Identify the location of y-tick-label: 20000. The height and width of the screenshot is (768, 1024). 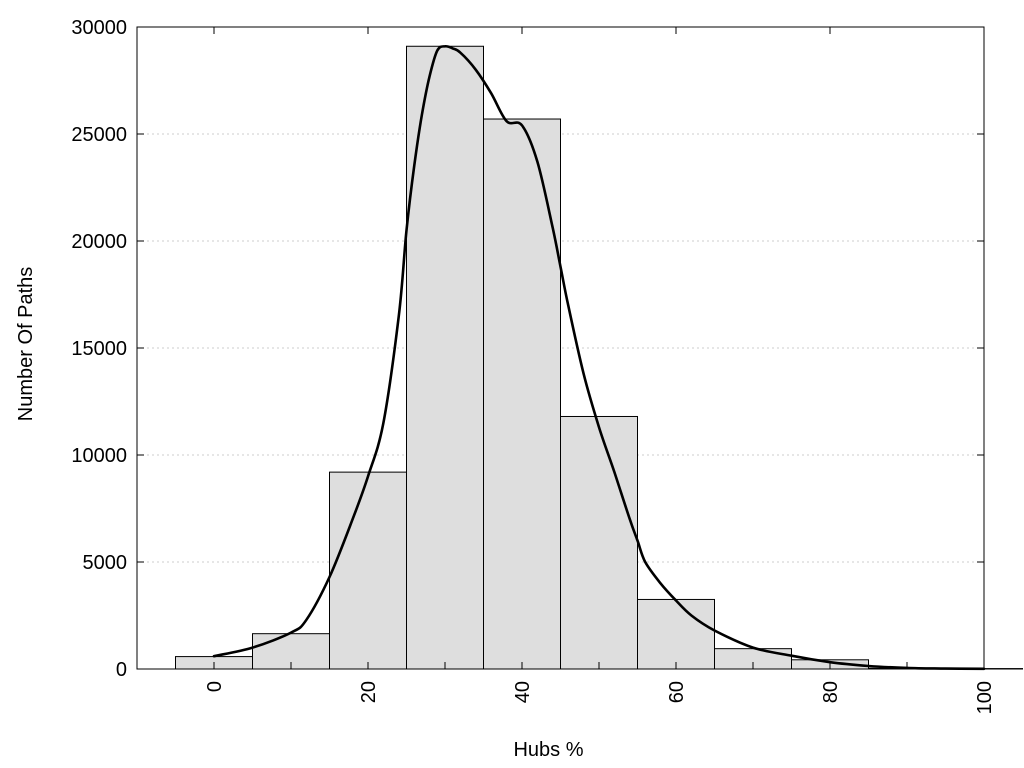
(99, 242).